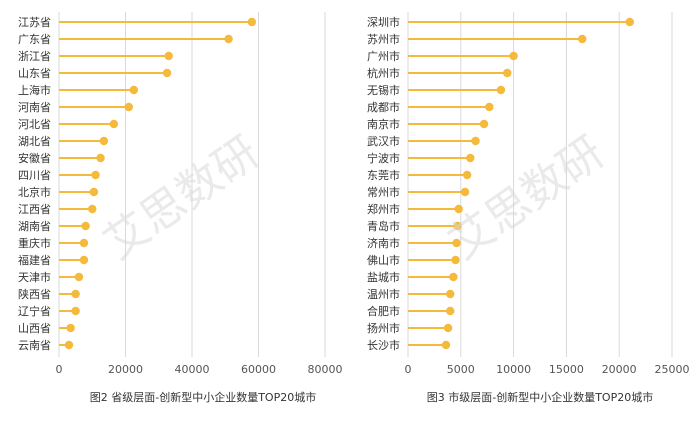 This screenshot has width=696, height=425. I want to click on category-label: 浙江省, so click(34, 56).